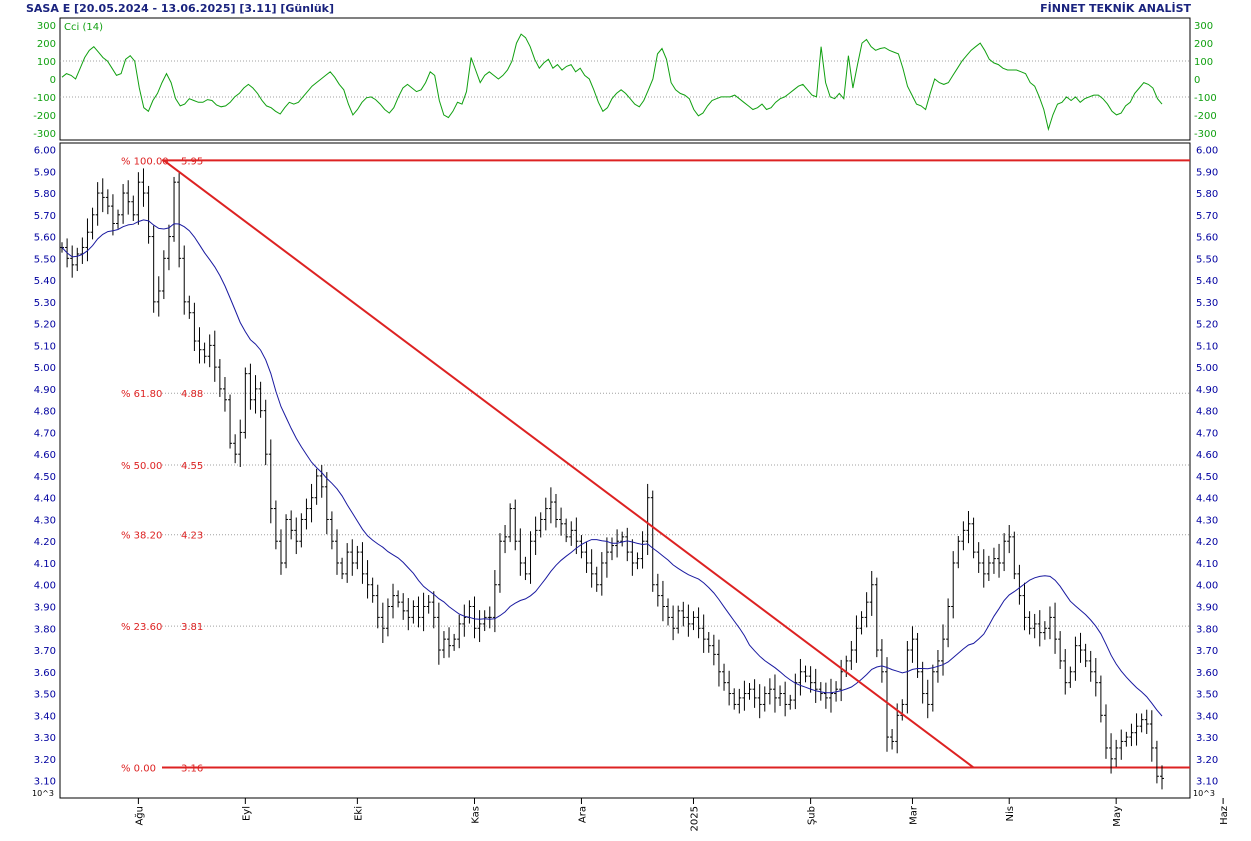 Image resolution: width=1251 pixels, height=841 pixels. Describe the element at coordinates (192, 536) in the screenshot. I see `fib-value-label: 4.23` at that location.